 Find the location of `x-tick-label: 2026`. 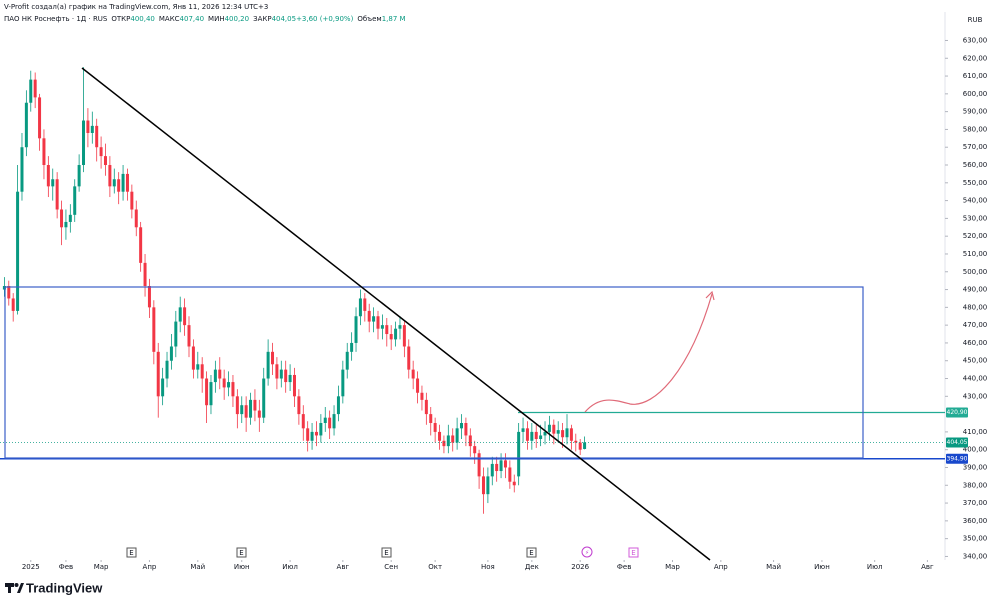

x-tick-label: 2026 is located at coordinates (580, 567).